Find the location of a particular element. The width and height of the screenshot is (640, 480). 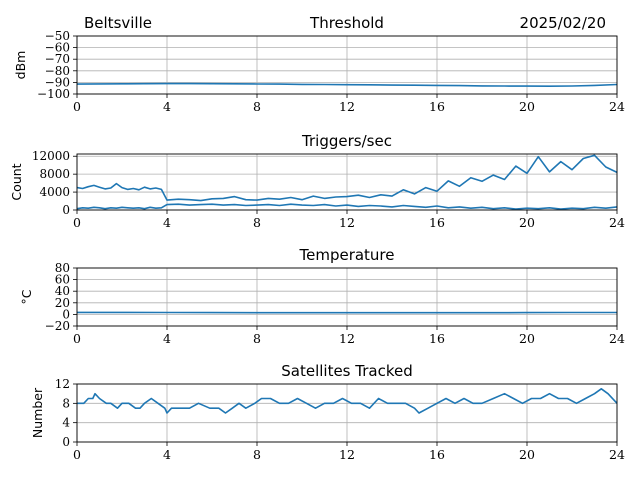

y-tick-label: −50 is located at coordinates (57, 36).